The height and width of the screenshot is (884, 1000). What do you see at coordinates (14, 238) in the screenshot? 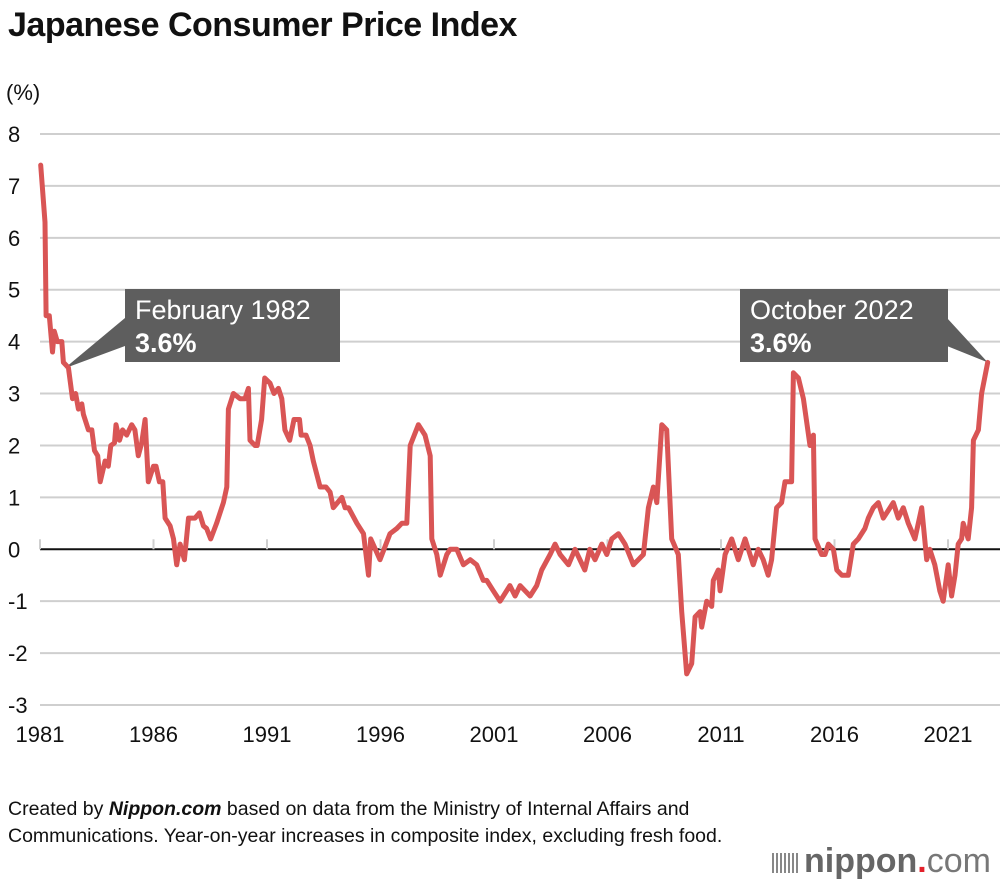
I see `y-tick-label: 6` at bounding box center [14, 238].